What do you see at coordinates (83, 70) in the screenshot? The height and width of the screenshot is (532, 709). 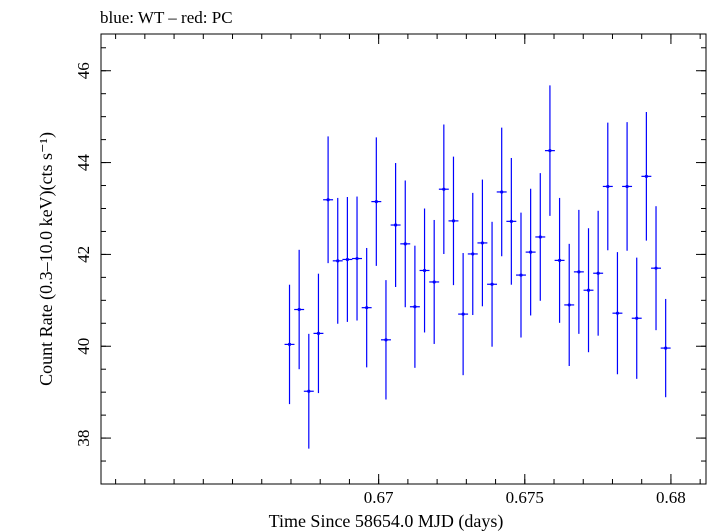 I see `y-tick-label: 46` at bounding box center [83, 70].